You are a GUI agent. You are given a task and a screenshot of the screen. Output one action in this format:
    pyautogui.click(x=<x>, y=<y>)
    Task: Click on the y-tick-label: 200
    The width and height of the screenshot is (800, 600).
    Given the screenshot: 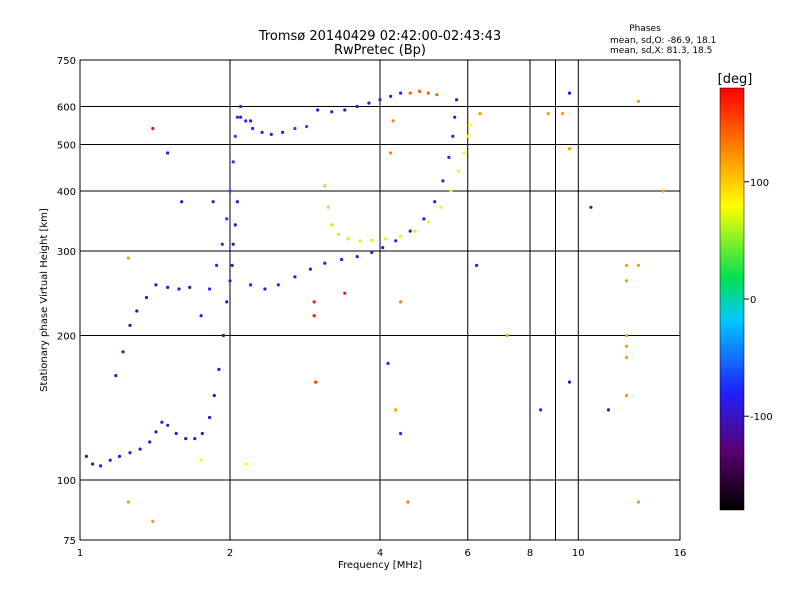 What is the action you would take?
    pyautogui.click(x=66, y=337)
    